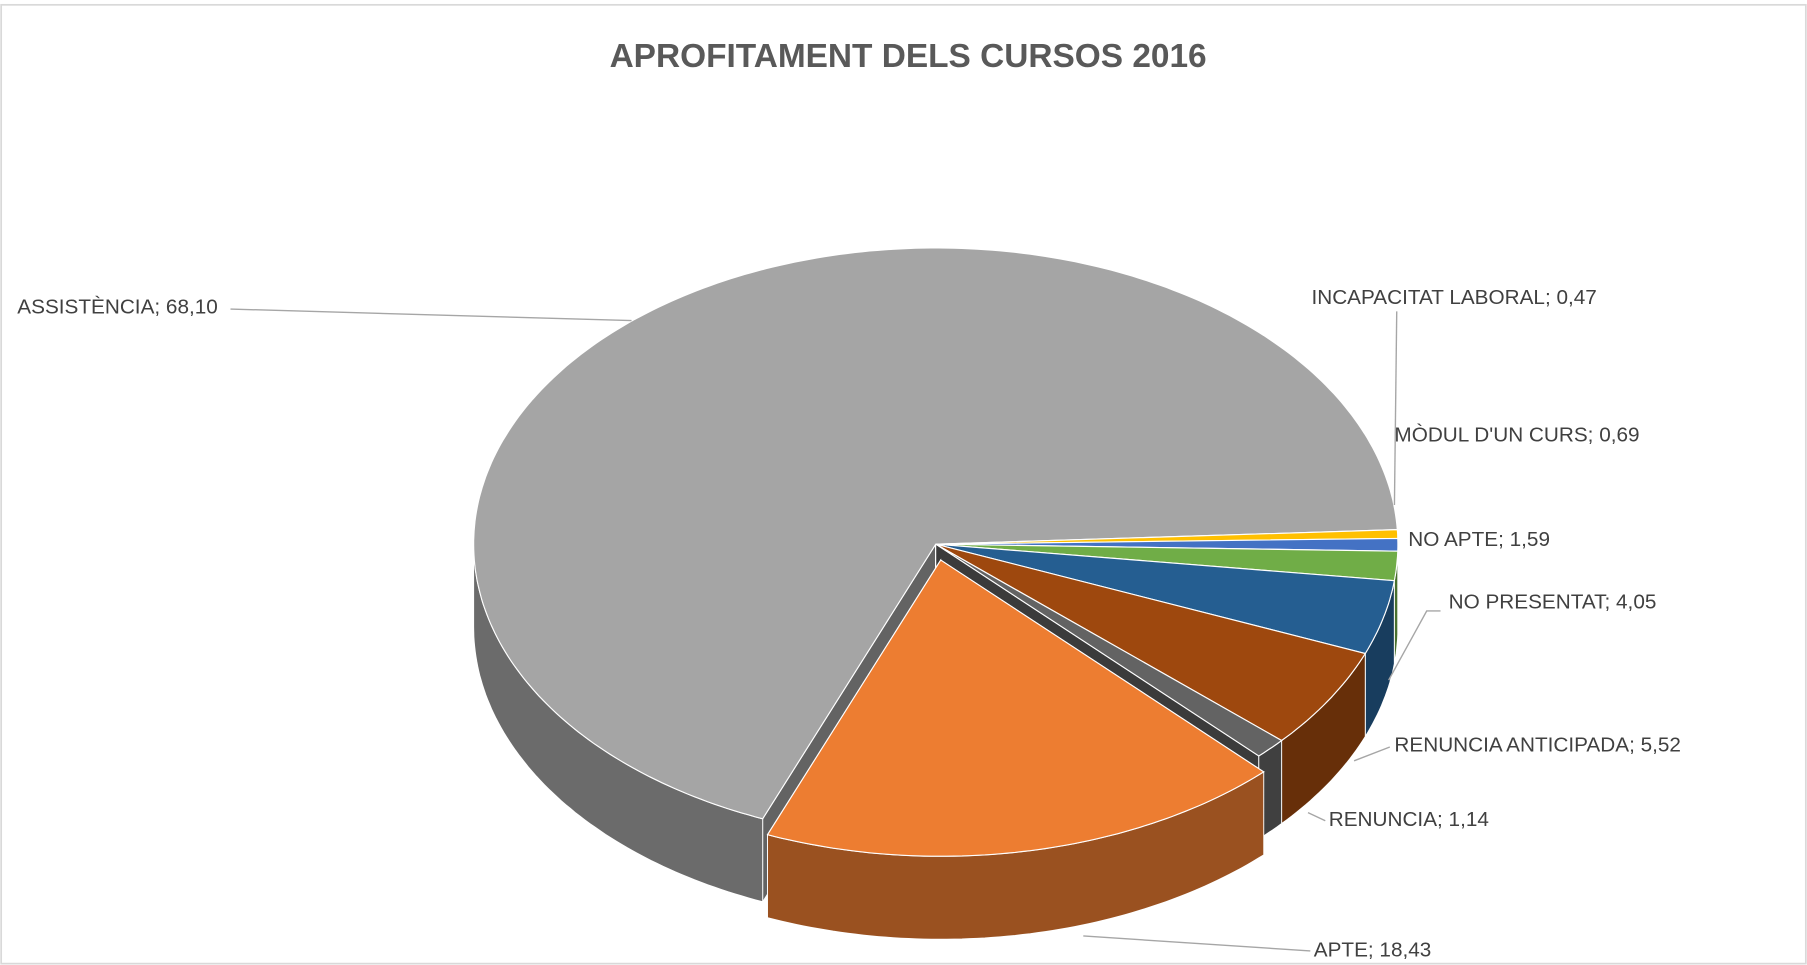 The image size is (1807, 965). I want to click on data-label: RENUNCIA; 1,14, so click(1409, 819).